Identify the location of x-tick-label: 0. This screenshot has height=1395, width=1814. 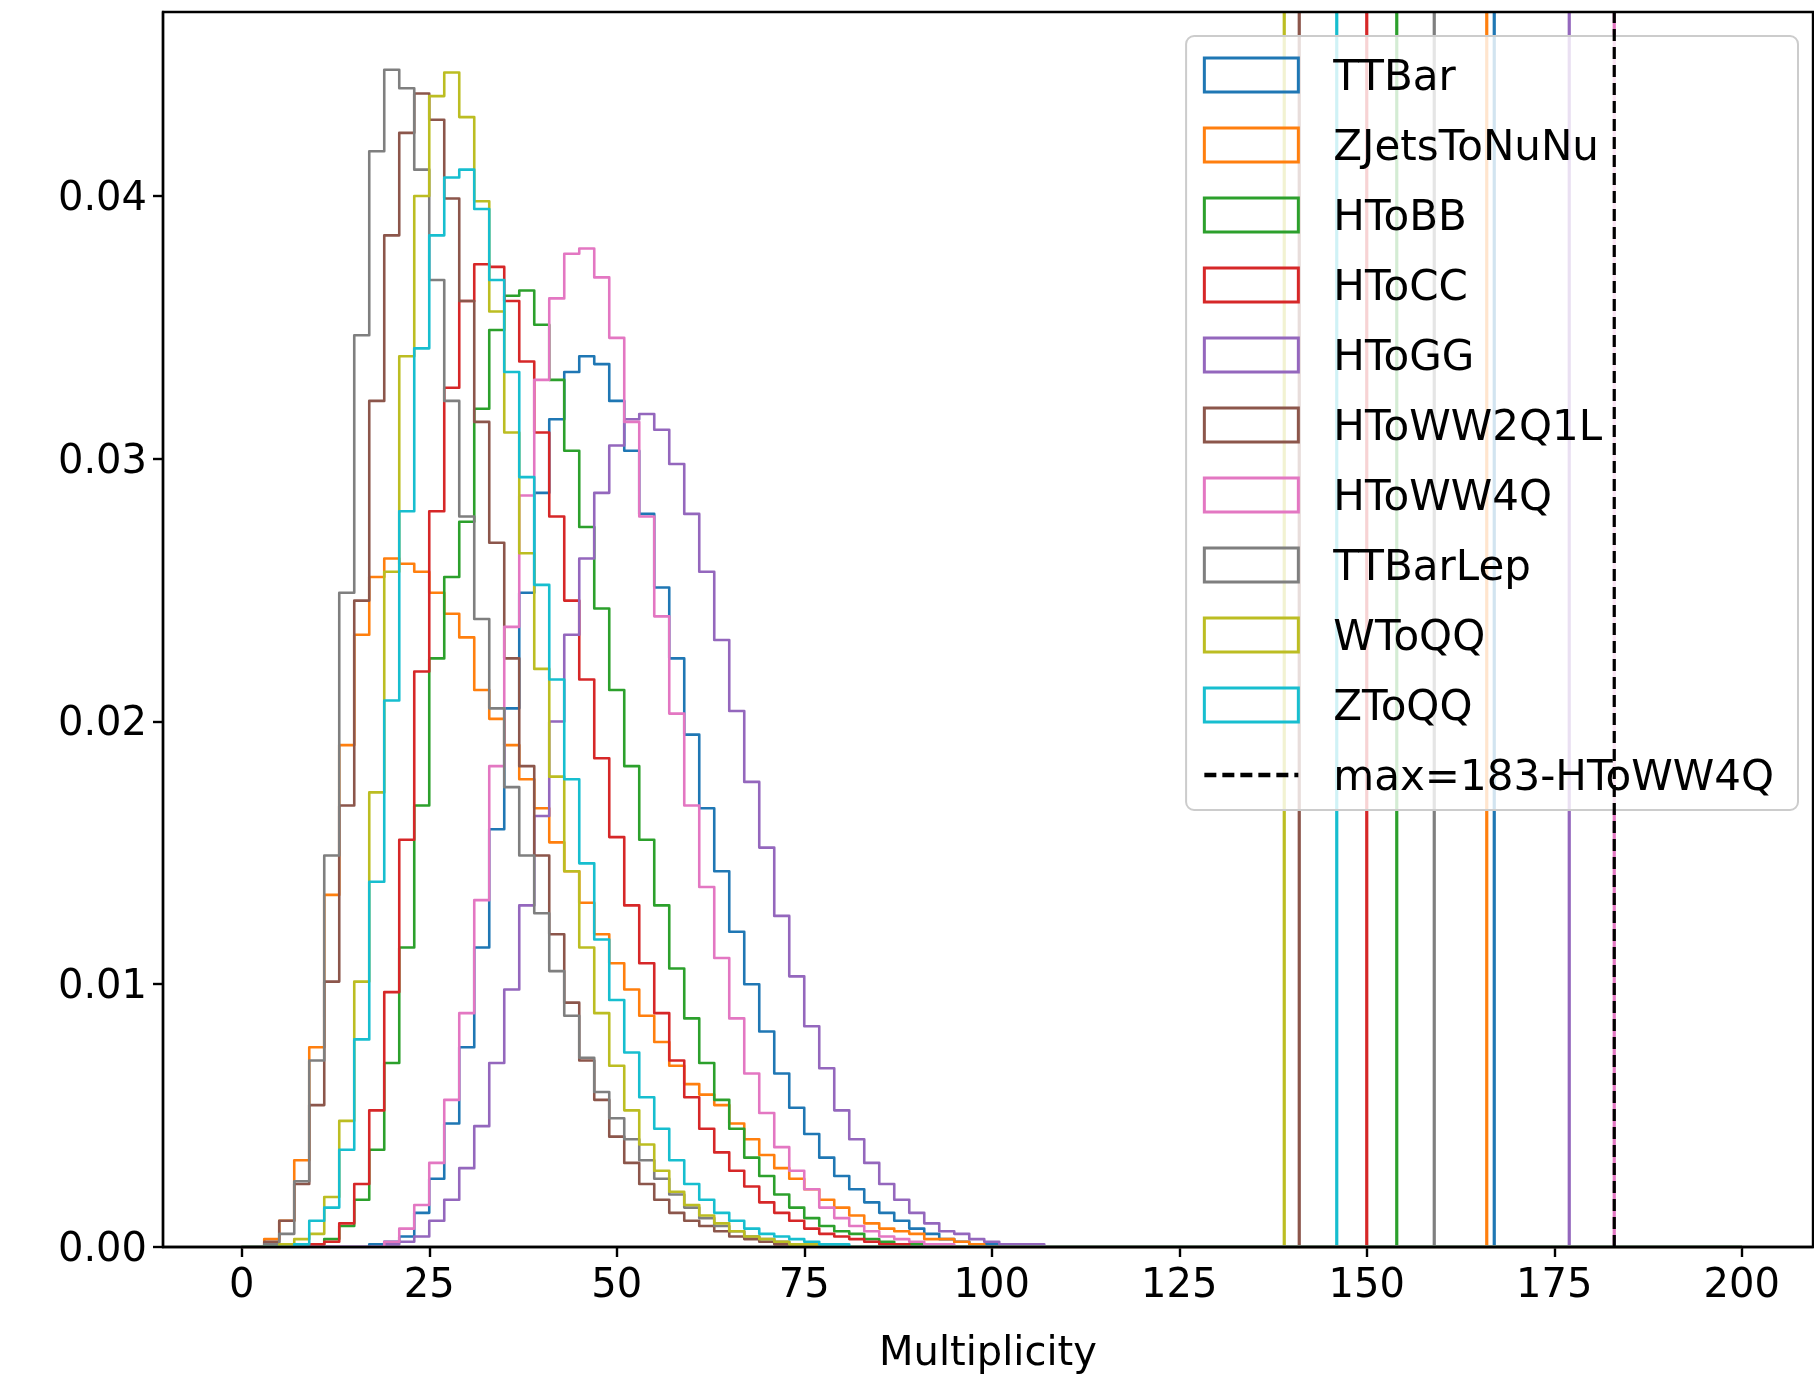
(242, 1283).